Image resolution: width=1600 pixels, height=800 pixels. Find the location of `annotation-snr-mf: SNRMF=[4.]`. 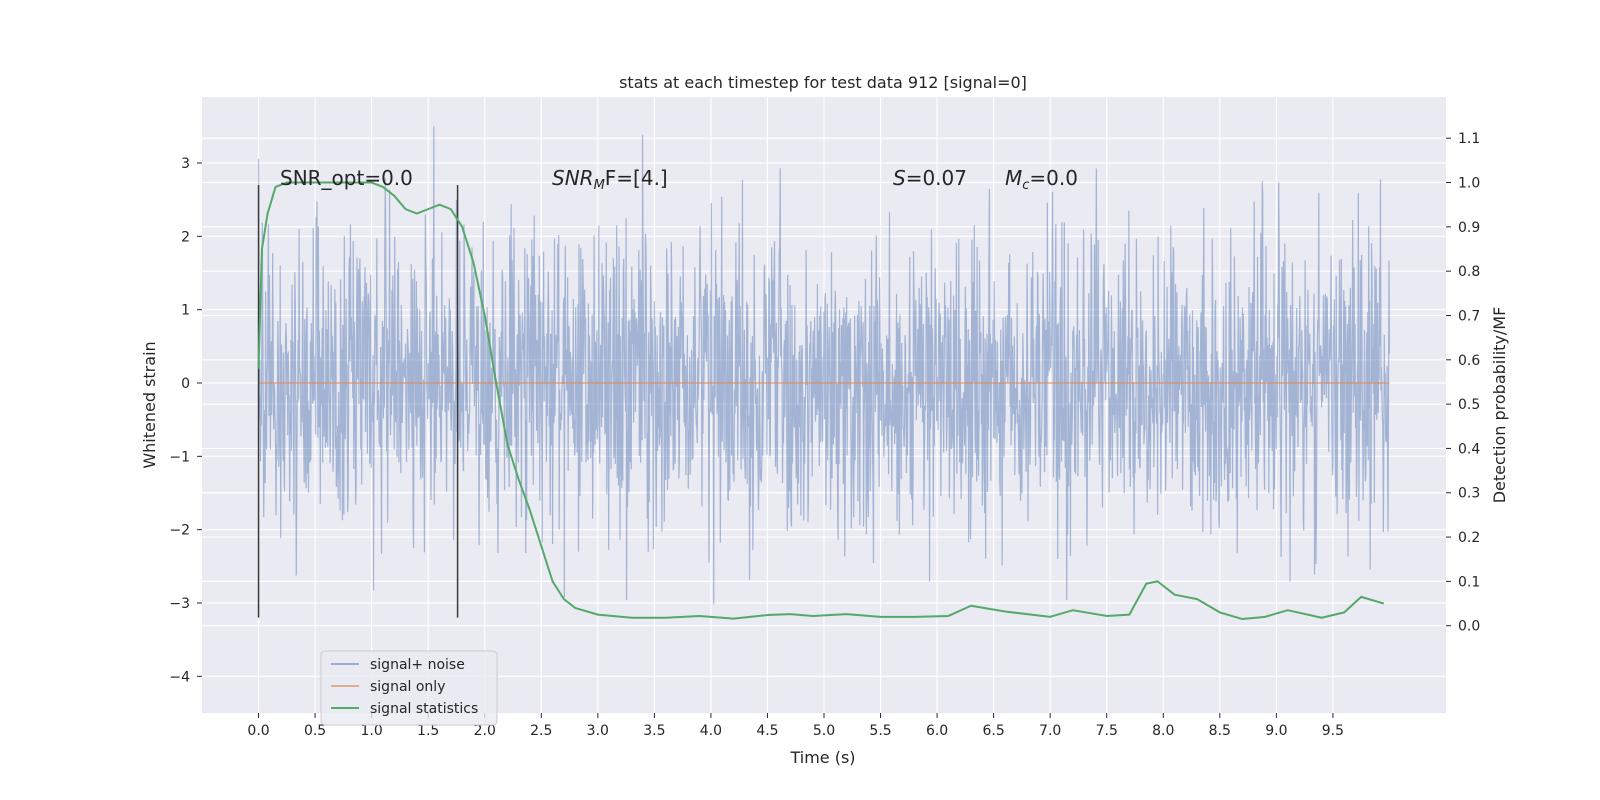

annotation-snr-mf: SNRMF=[4.] is located at coordinates (610, 179).